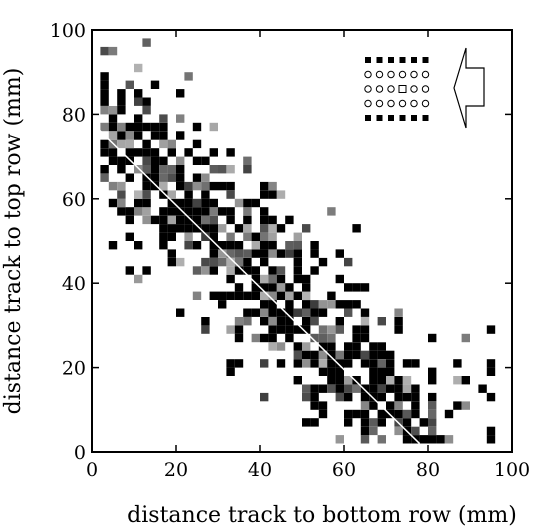 This screenshot has width=554, height=529. I want to click on inset-detector-diagram, so click(424, 88).